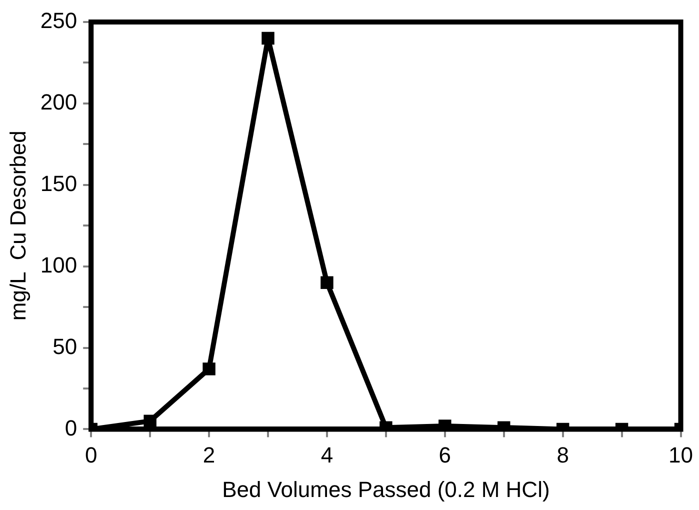  What do you see at coordinates (681, 455) in the screenshot?
I see `x-tick-label: 10` at bounding box center [681, 455].